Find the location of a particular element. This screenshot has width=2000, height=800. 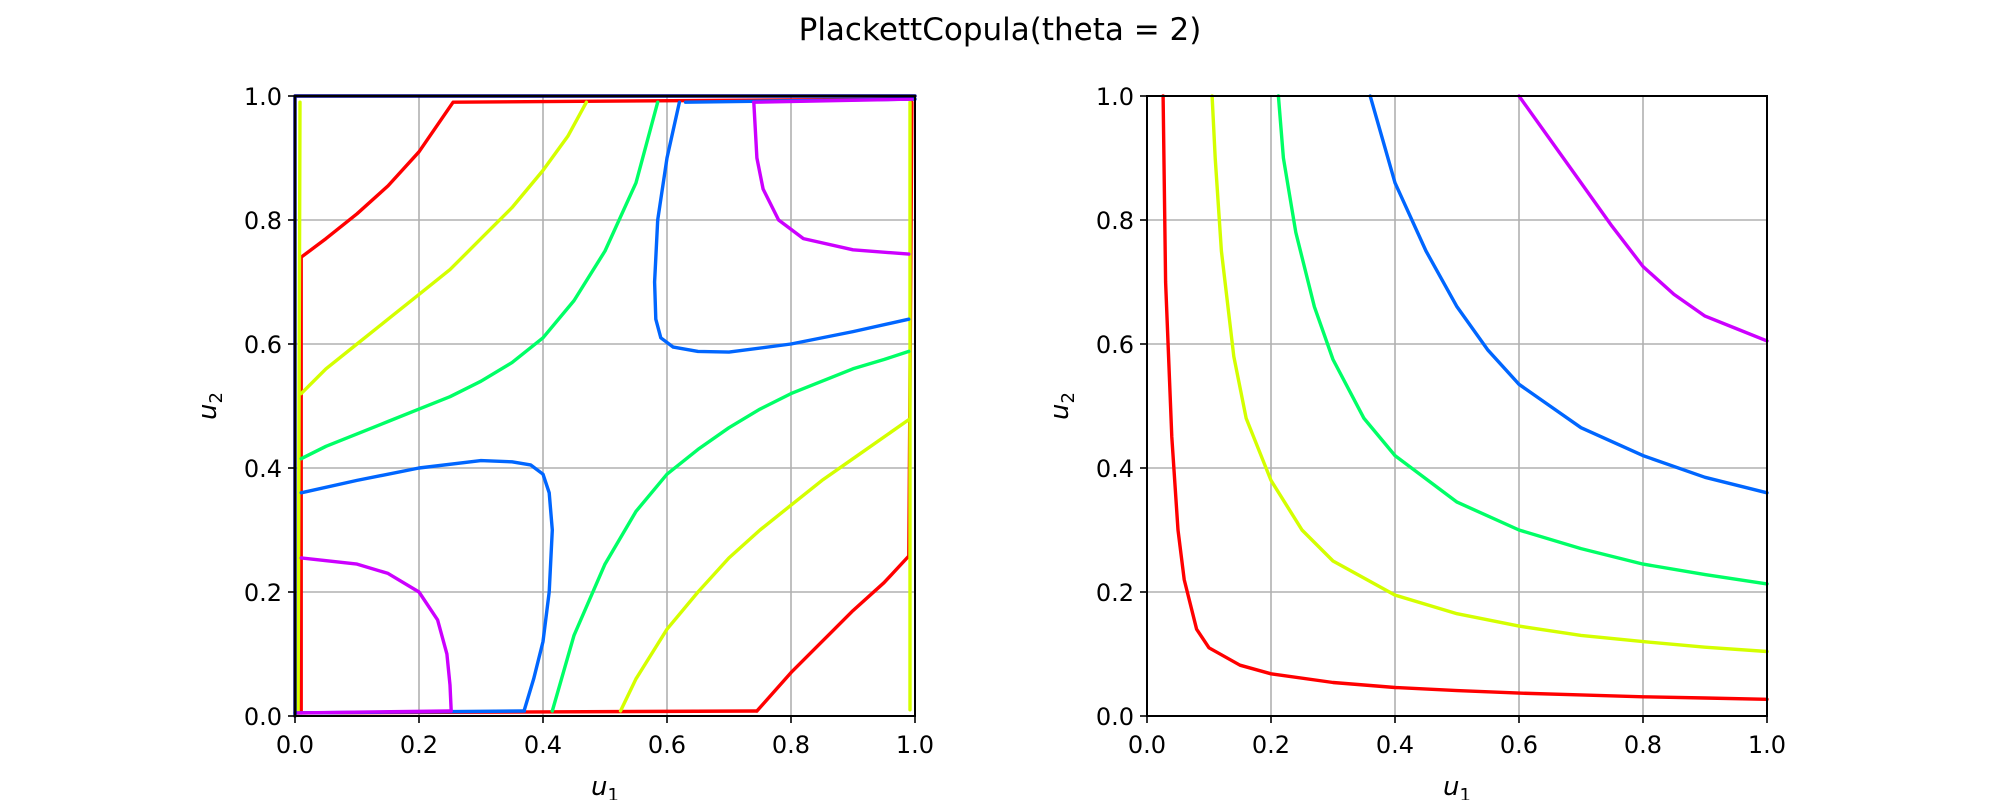

left-xtick-label: 0.0 is located at coordinates (295, 745).